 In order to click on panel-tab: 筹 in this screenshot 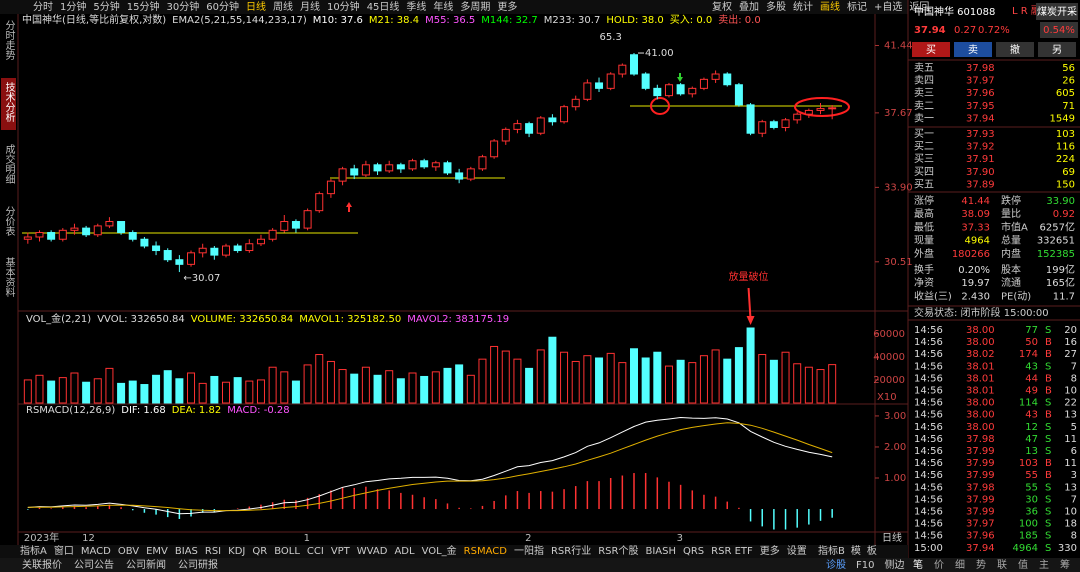, I will do `click(1065, 564)`.